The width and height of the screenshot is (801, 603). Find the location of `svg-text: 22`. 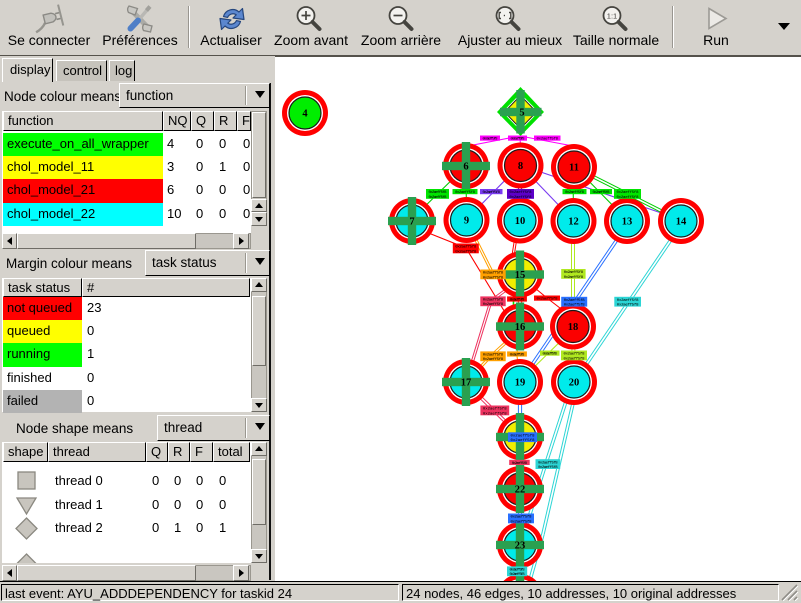

svg-text: 22 is located at coordinates (520, 490).